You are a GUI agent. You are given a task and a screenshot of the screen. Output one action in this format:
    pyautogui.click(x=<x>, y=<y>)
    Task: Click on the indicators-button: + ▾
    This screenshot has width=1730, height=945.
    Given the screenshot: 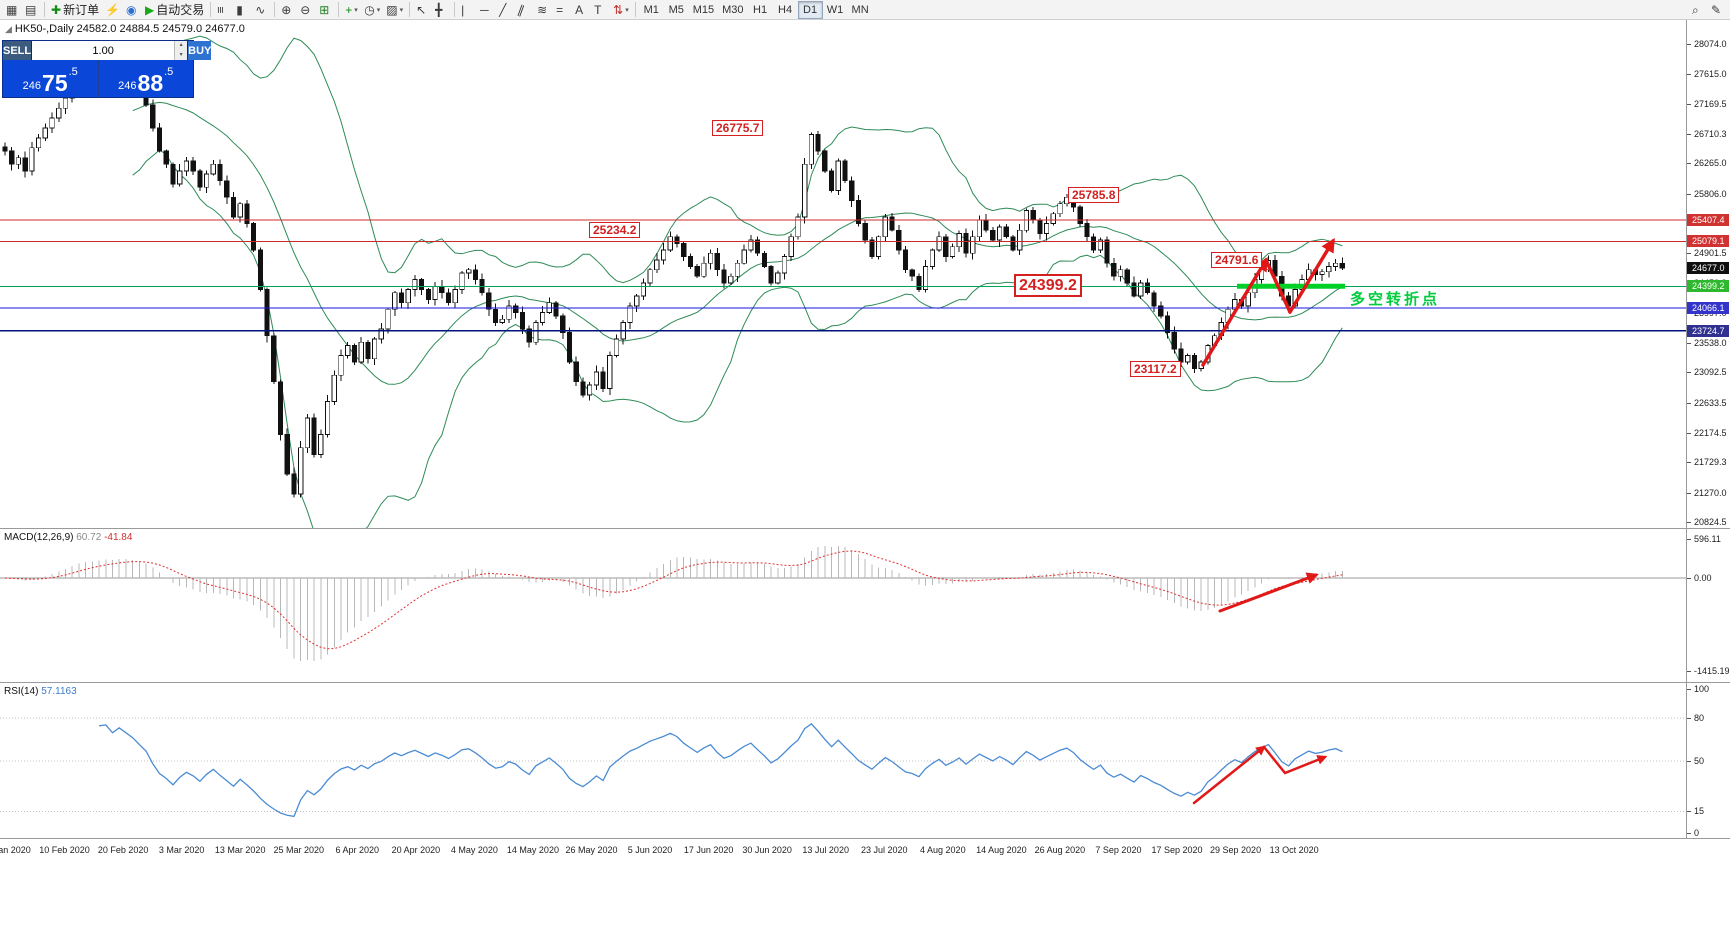 What is the action you would take?
    pyautogui.click(x=351, y=10)
    